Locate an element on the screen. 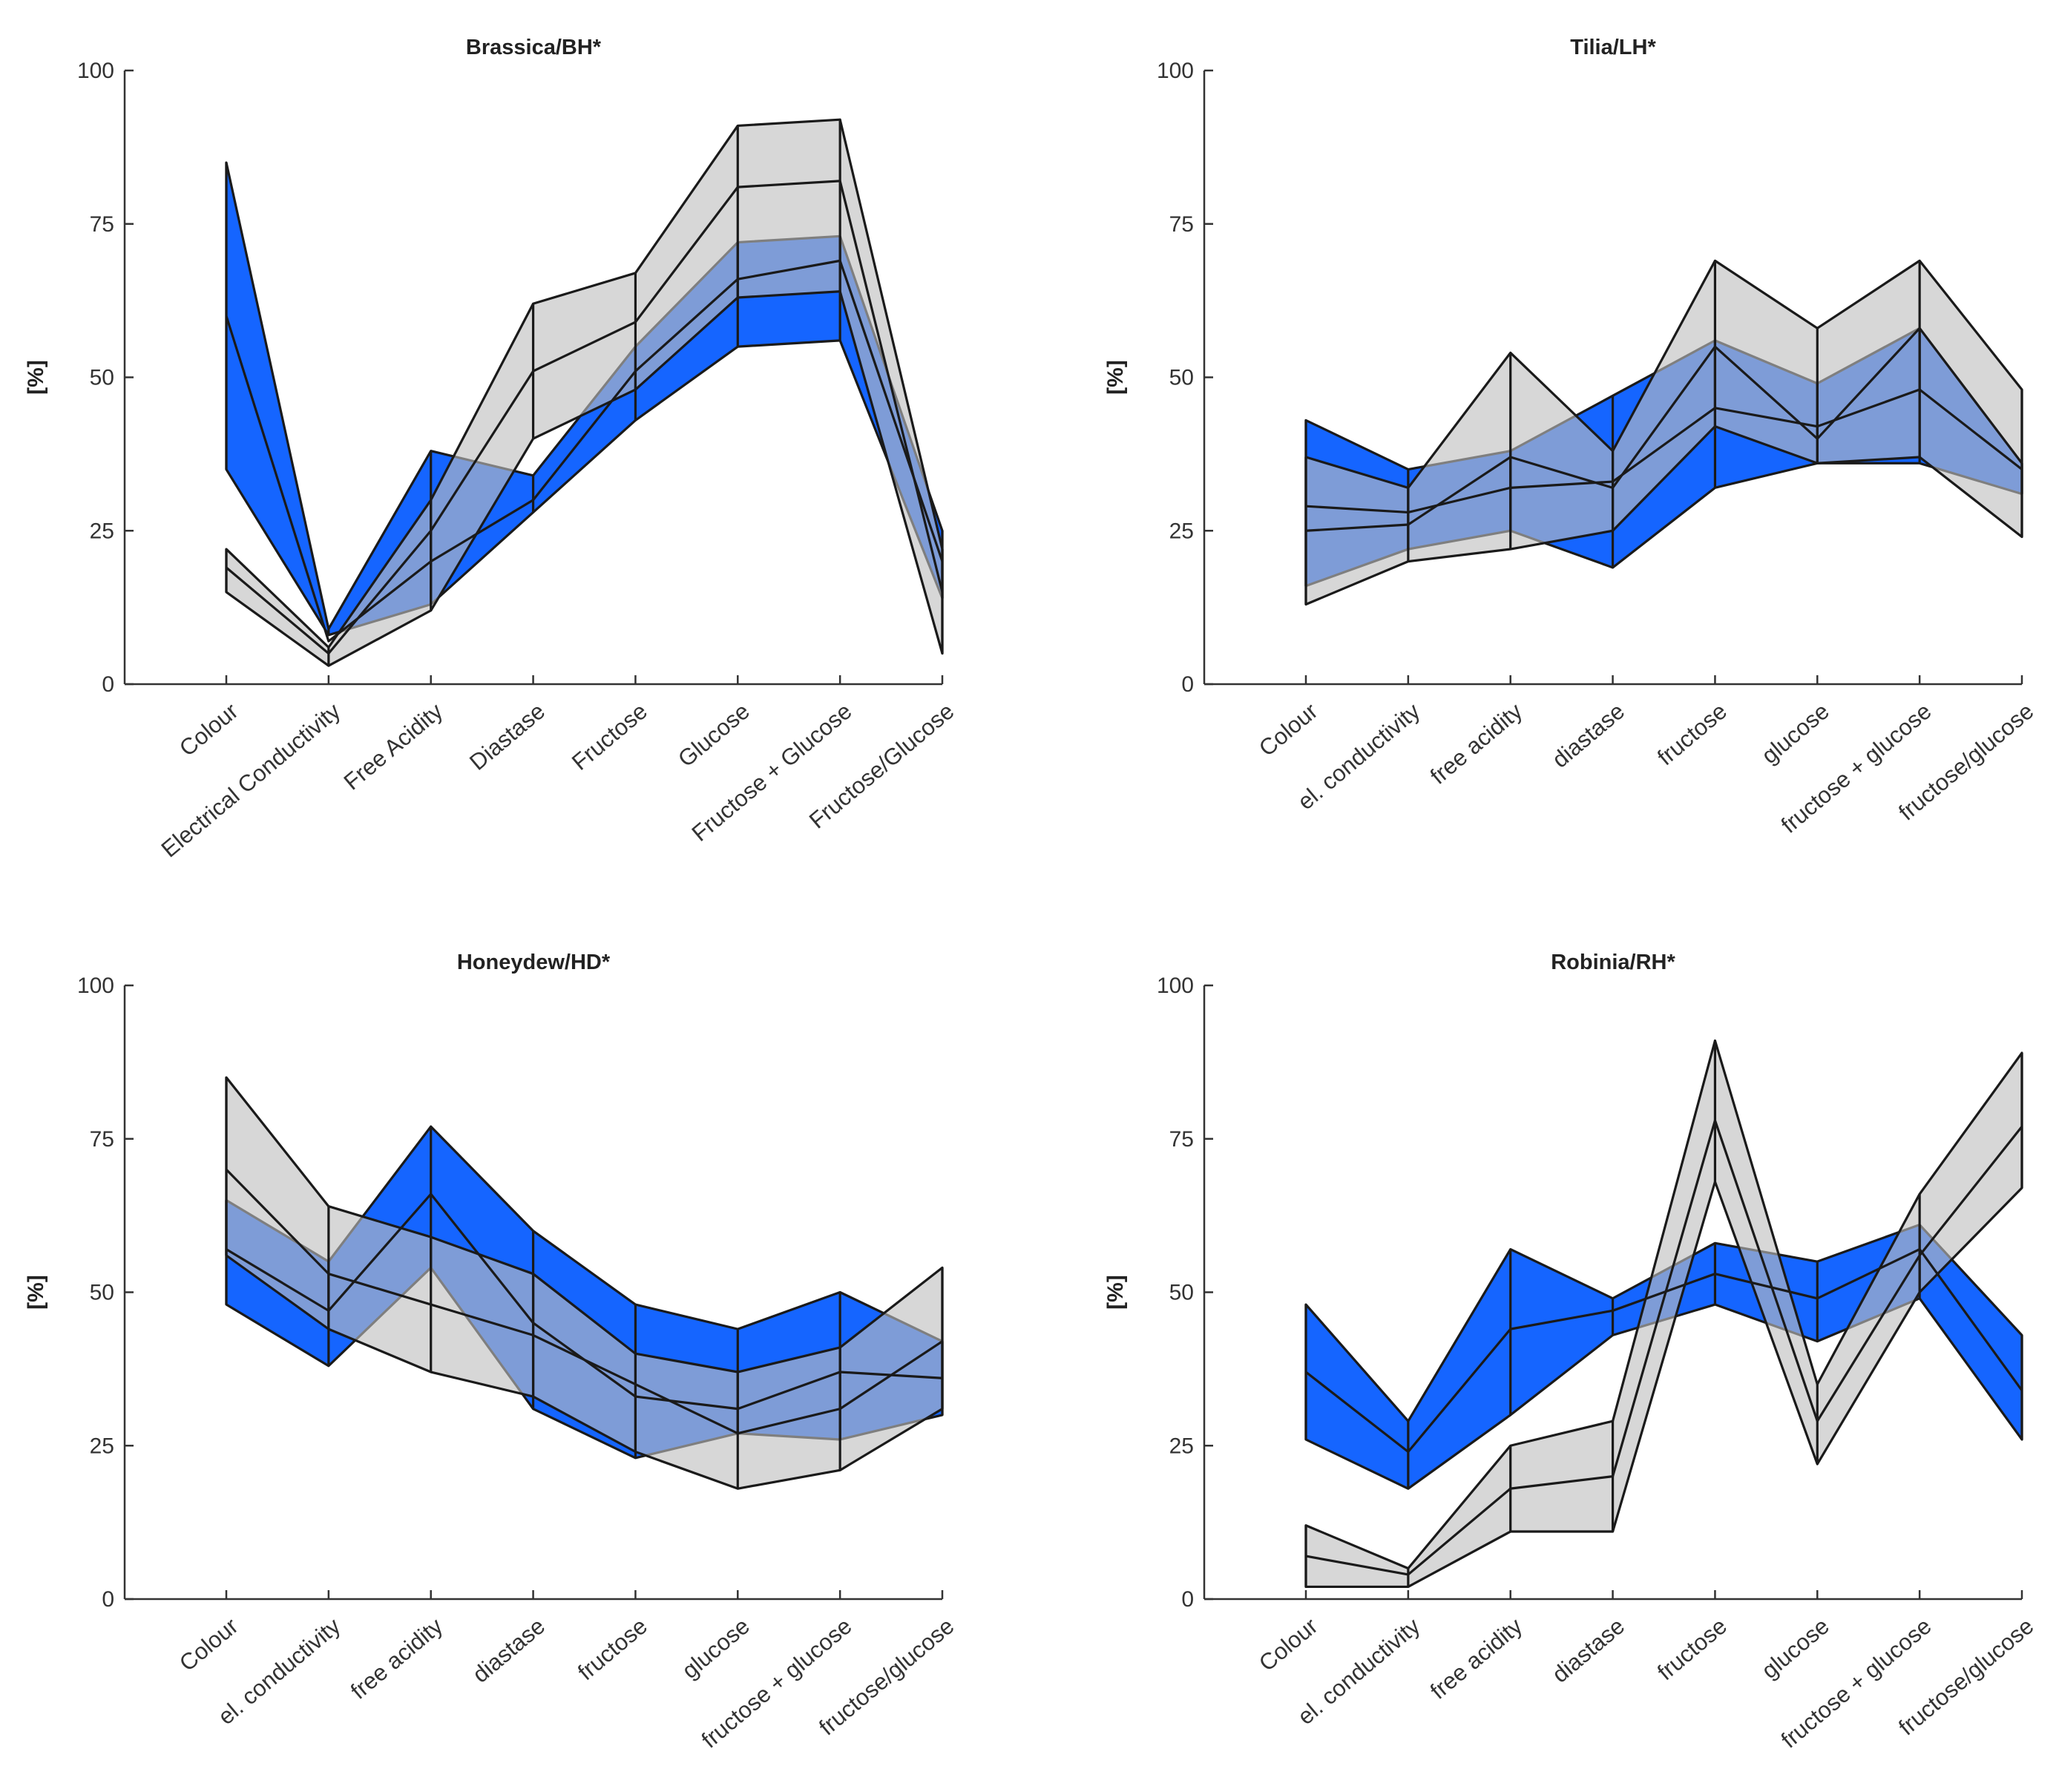 The image size is (2059, 1792). chart-title: Tilia/LH* is located at coordinates (1613, 47).